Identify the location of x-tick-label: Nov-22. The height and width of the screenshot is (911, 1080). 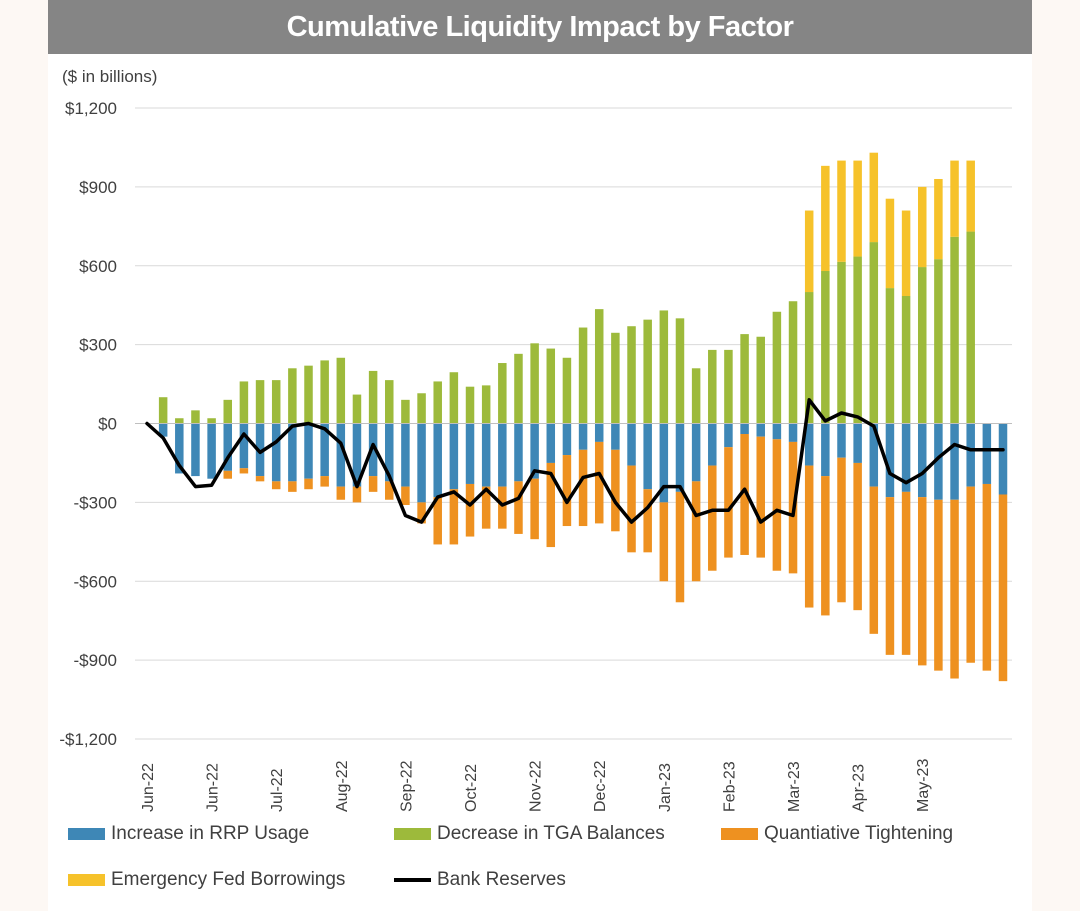
(536, 786).